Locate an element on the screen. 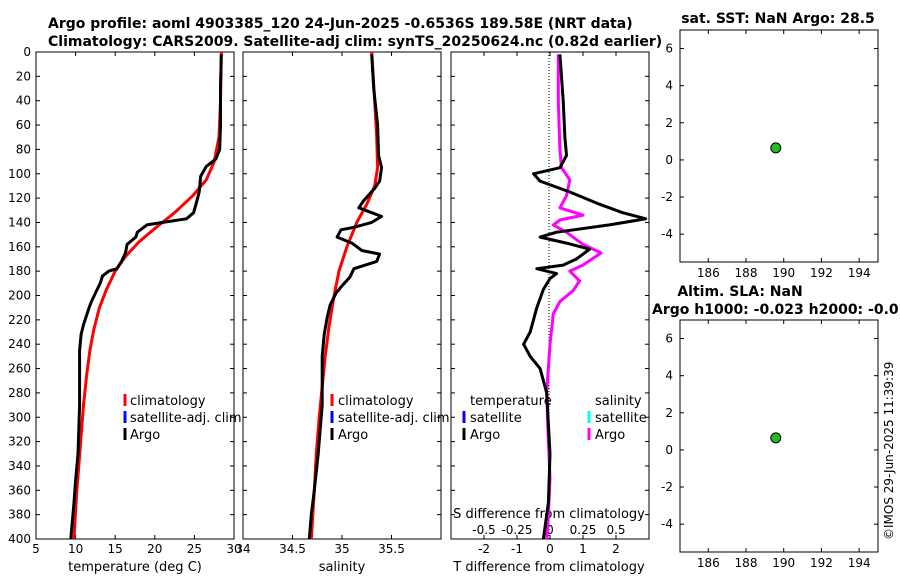  s-diff-tick-label: -0.25 is located at coordinates (516, 530).